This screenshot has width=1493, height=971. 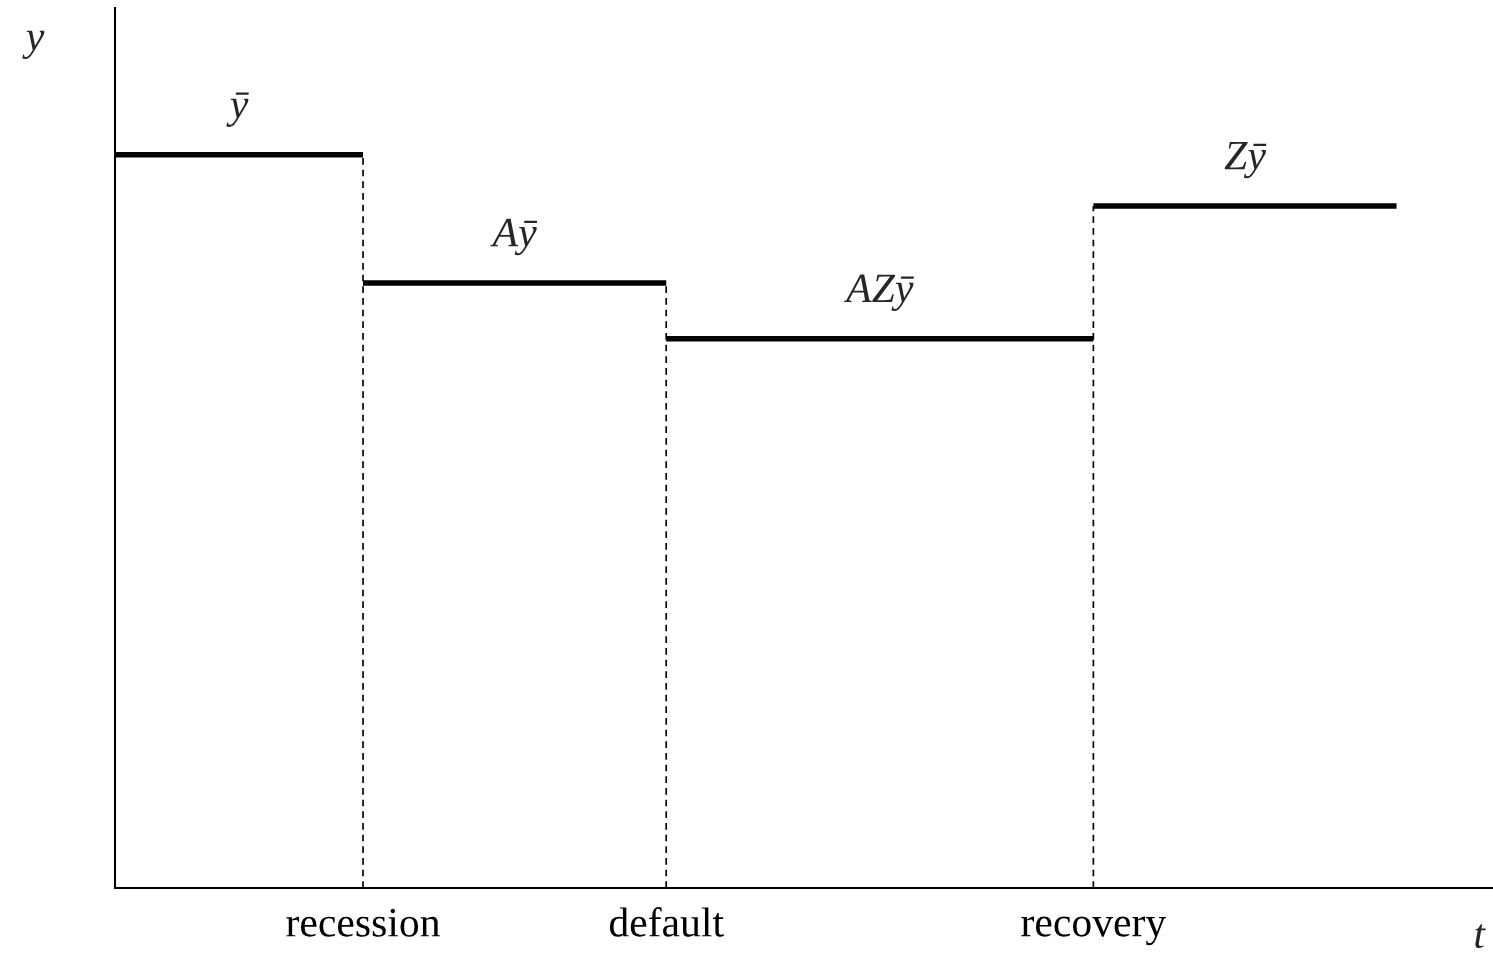 What do you see at coordinates (1480, 936) in the screenshot?
I see `x-axis-title: t` at bounding box center [1480, 936].